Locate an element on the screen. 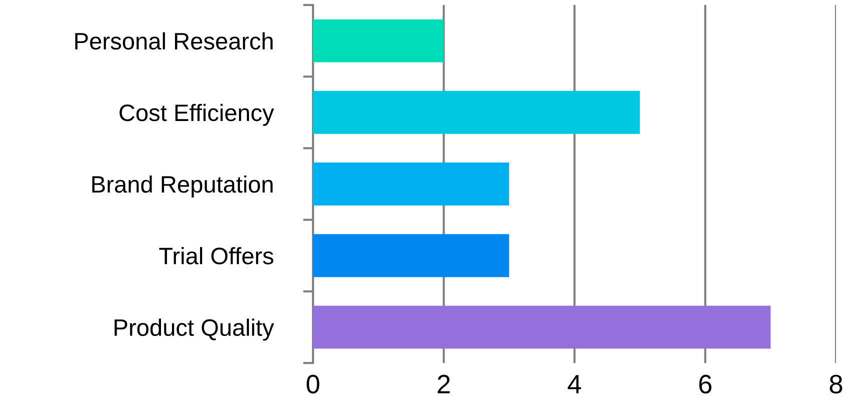  y-tick-label: Trial Offers is located at coordinates (216, 255).